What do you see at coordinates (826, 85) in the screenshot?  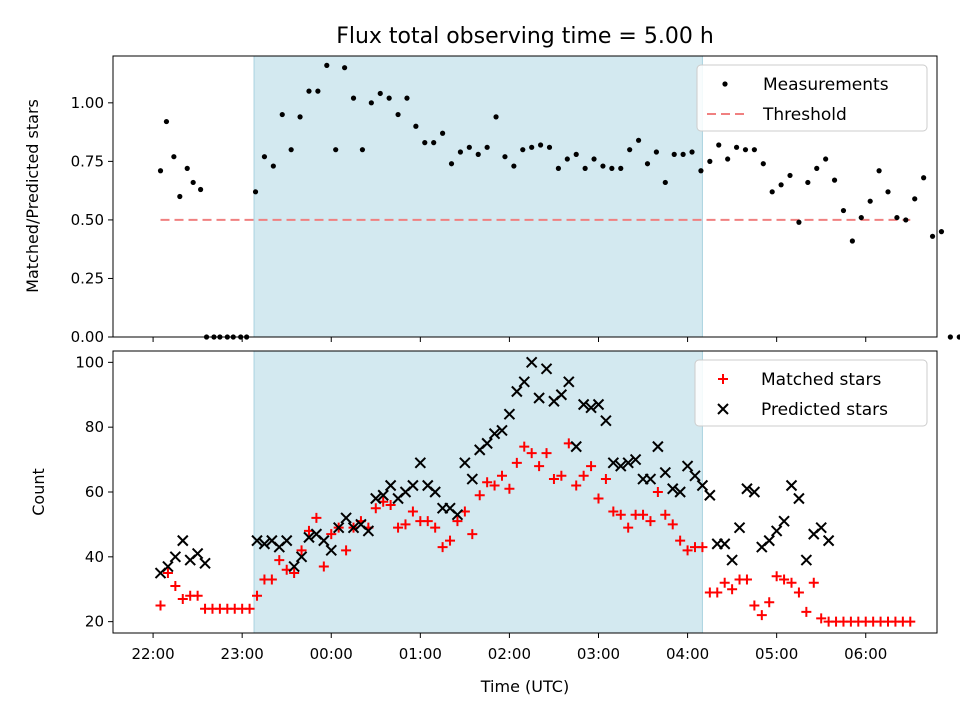 I see `legend-label: Measurements` at bounding box center [826, 85].